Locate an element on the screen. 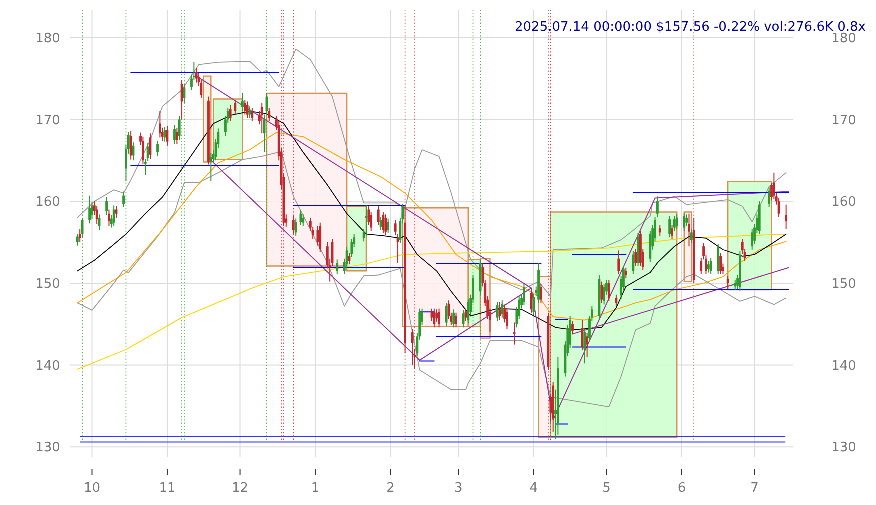 The height and width of the screenshot is (505, 876). x-tick-label: 1 is located at coordinates (315, 488).